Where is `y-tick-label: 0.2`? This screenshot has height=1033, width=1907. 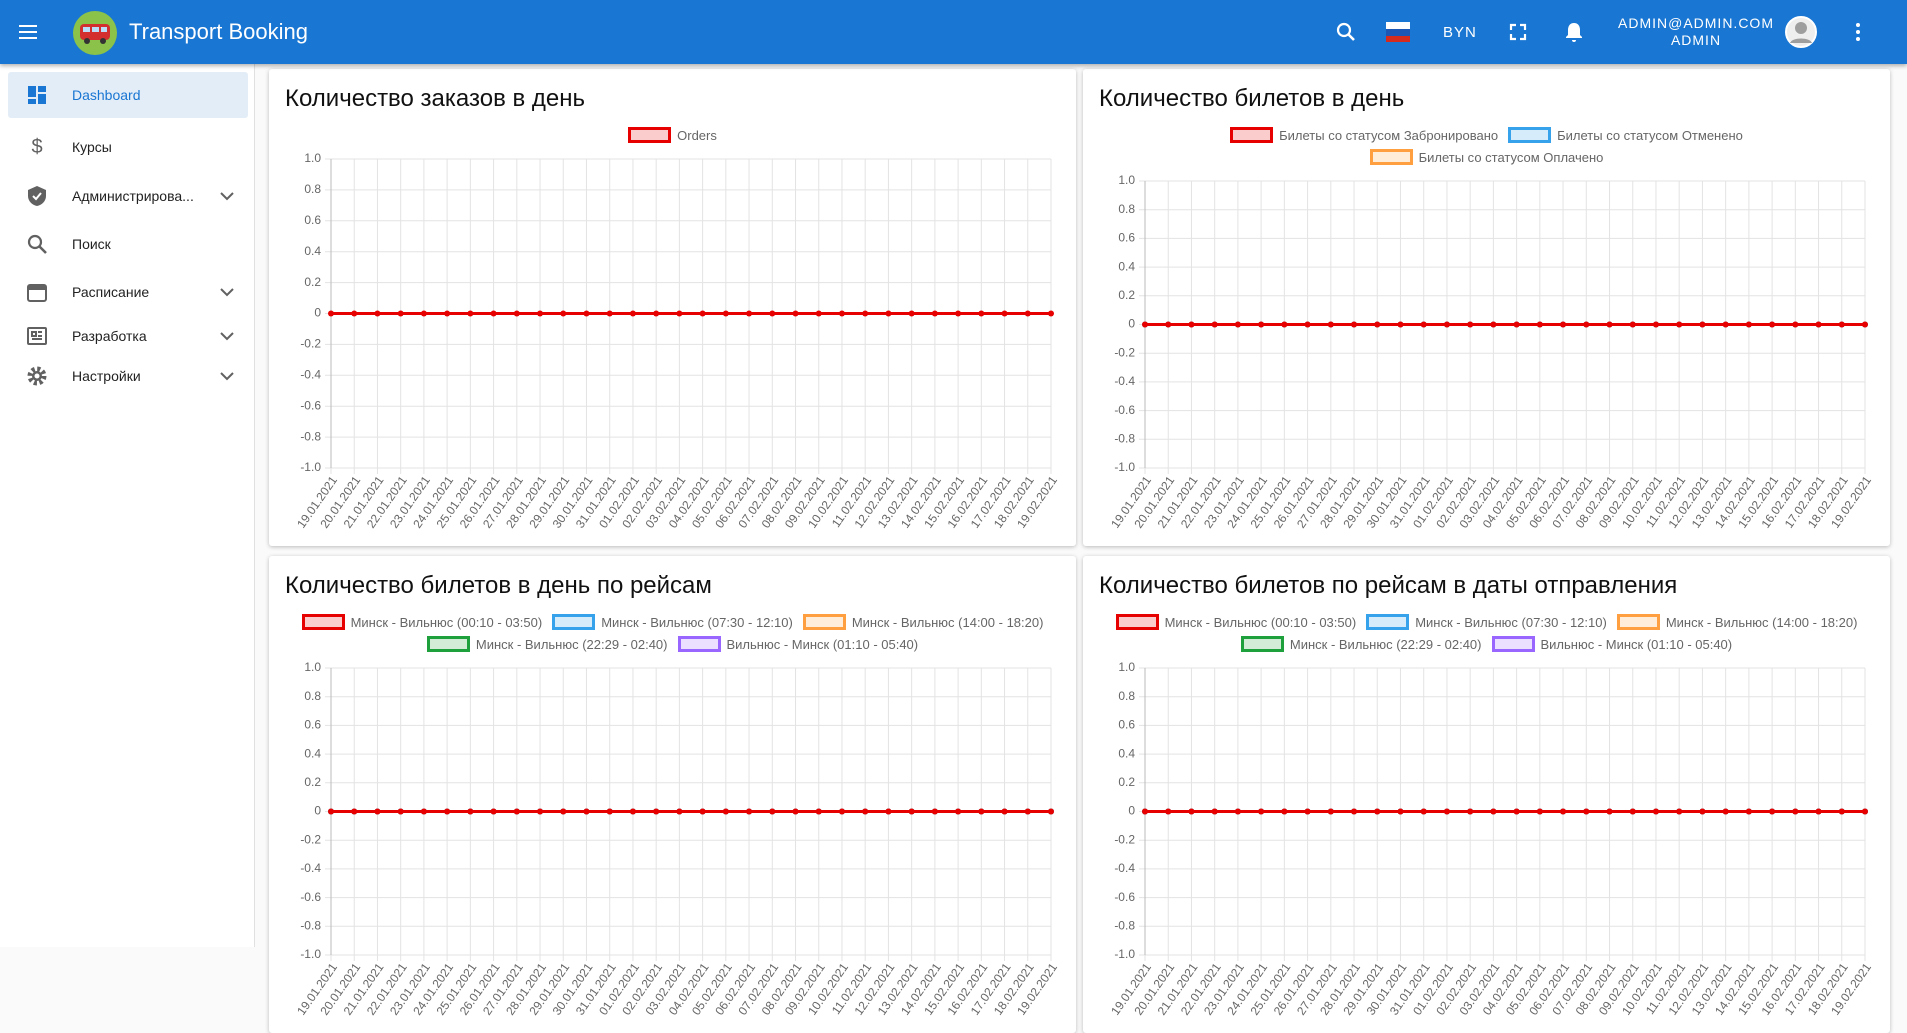
y-tick-label: 0.2 is located at coordinates (1126, 782).